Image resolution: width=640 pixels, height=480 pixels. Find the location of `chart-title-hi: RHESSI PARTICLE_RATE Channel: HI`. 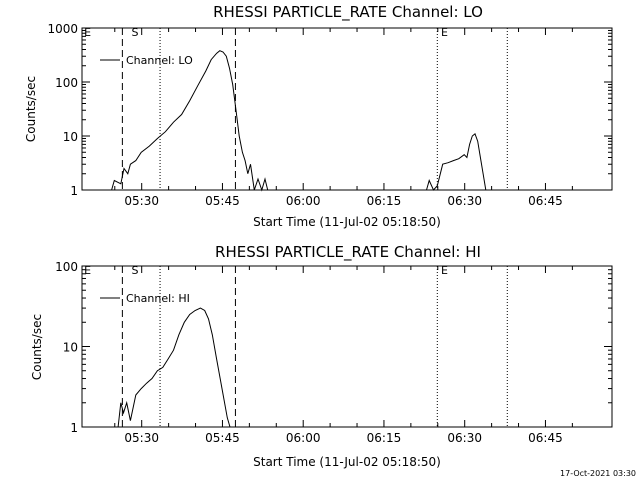

chart-title-hi: RHESSI PARTICLE_RATE Channel: HI is located at coordinates (348, 252).